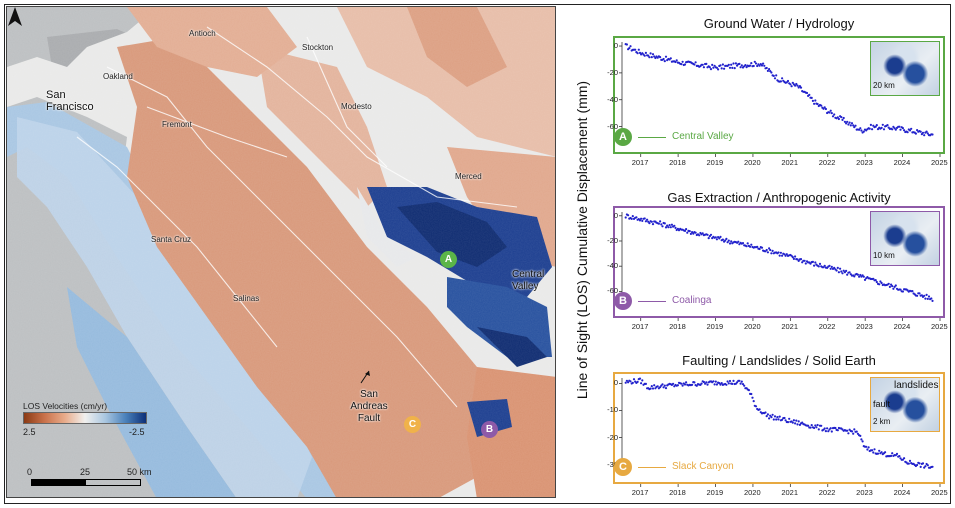 The height and width of the screenshot is (508, 955). I want to click on chart-panel-a, so click(779, 95).